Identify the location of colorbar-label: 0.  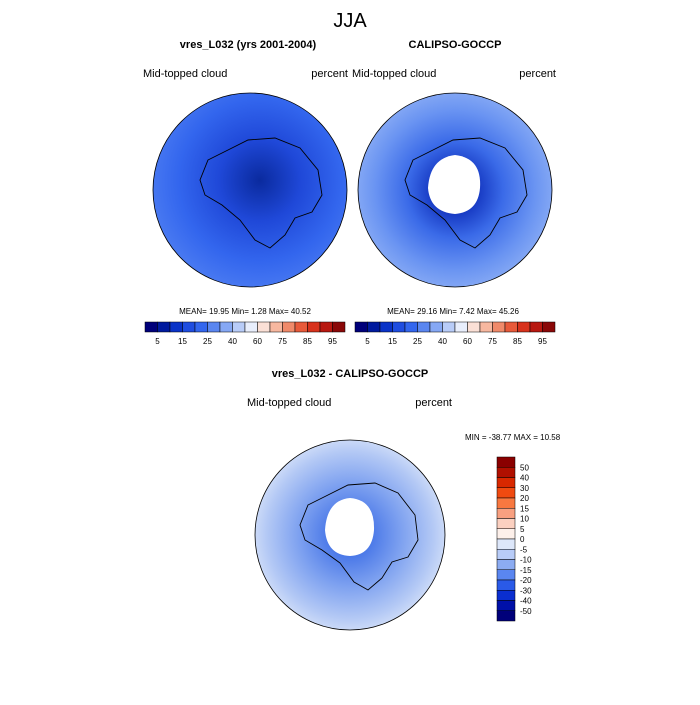
(522, 539).